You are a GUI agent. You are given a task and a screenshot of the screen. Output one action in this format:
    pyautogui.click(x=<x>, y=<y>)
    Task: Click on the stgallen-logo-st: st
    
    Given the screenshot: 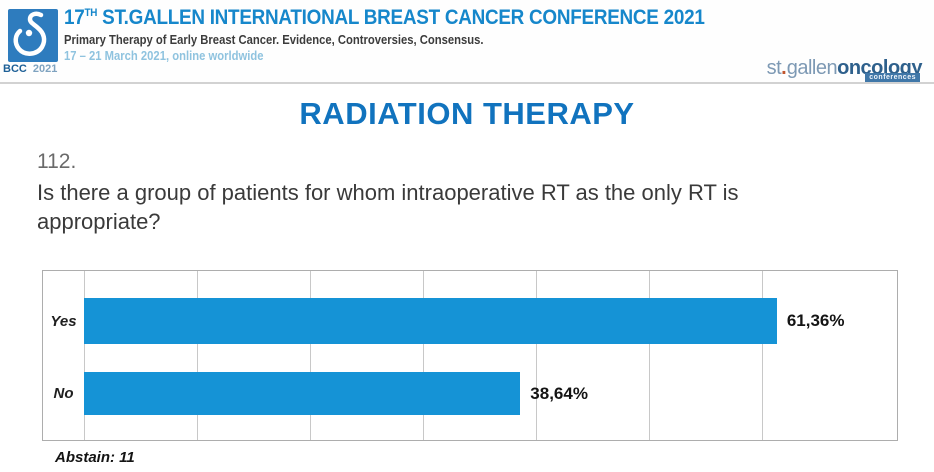 What is the action you would take?
    pyautogui.click(x=774, y=68)
    